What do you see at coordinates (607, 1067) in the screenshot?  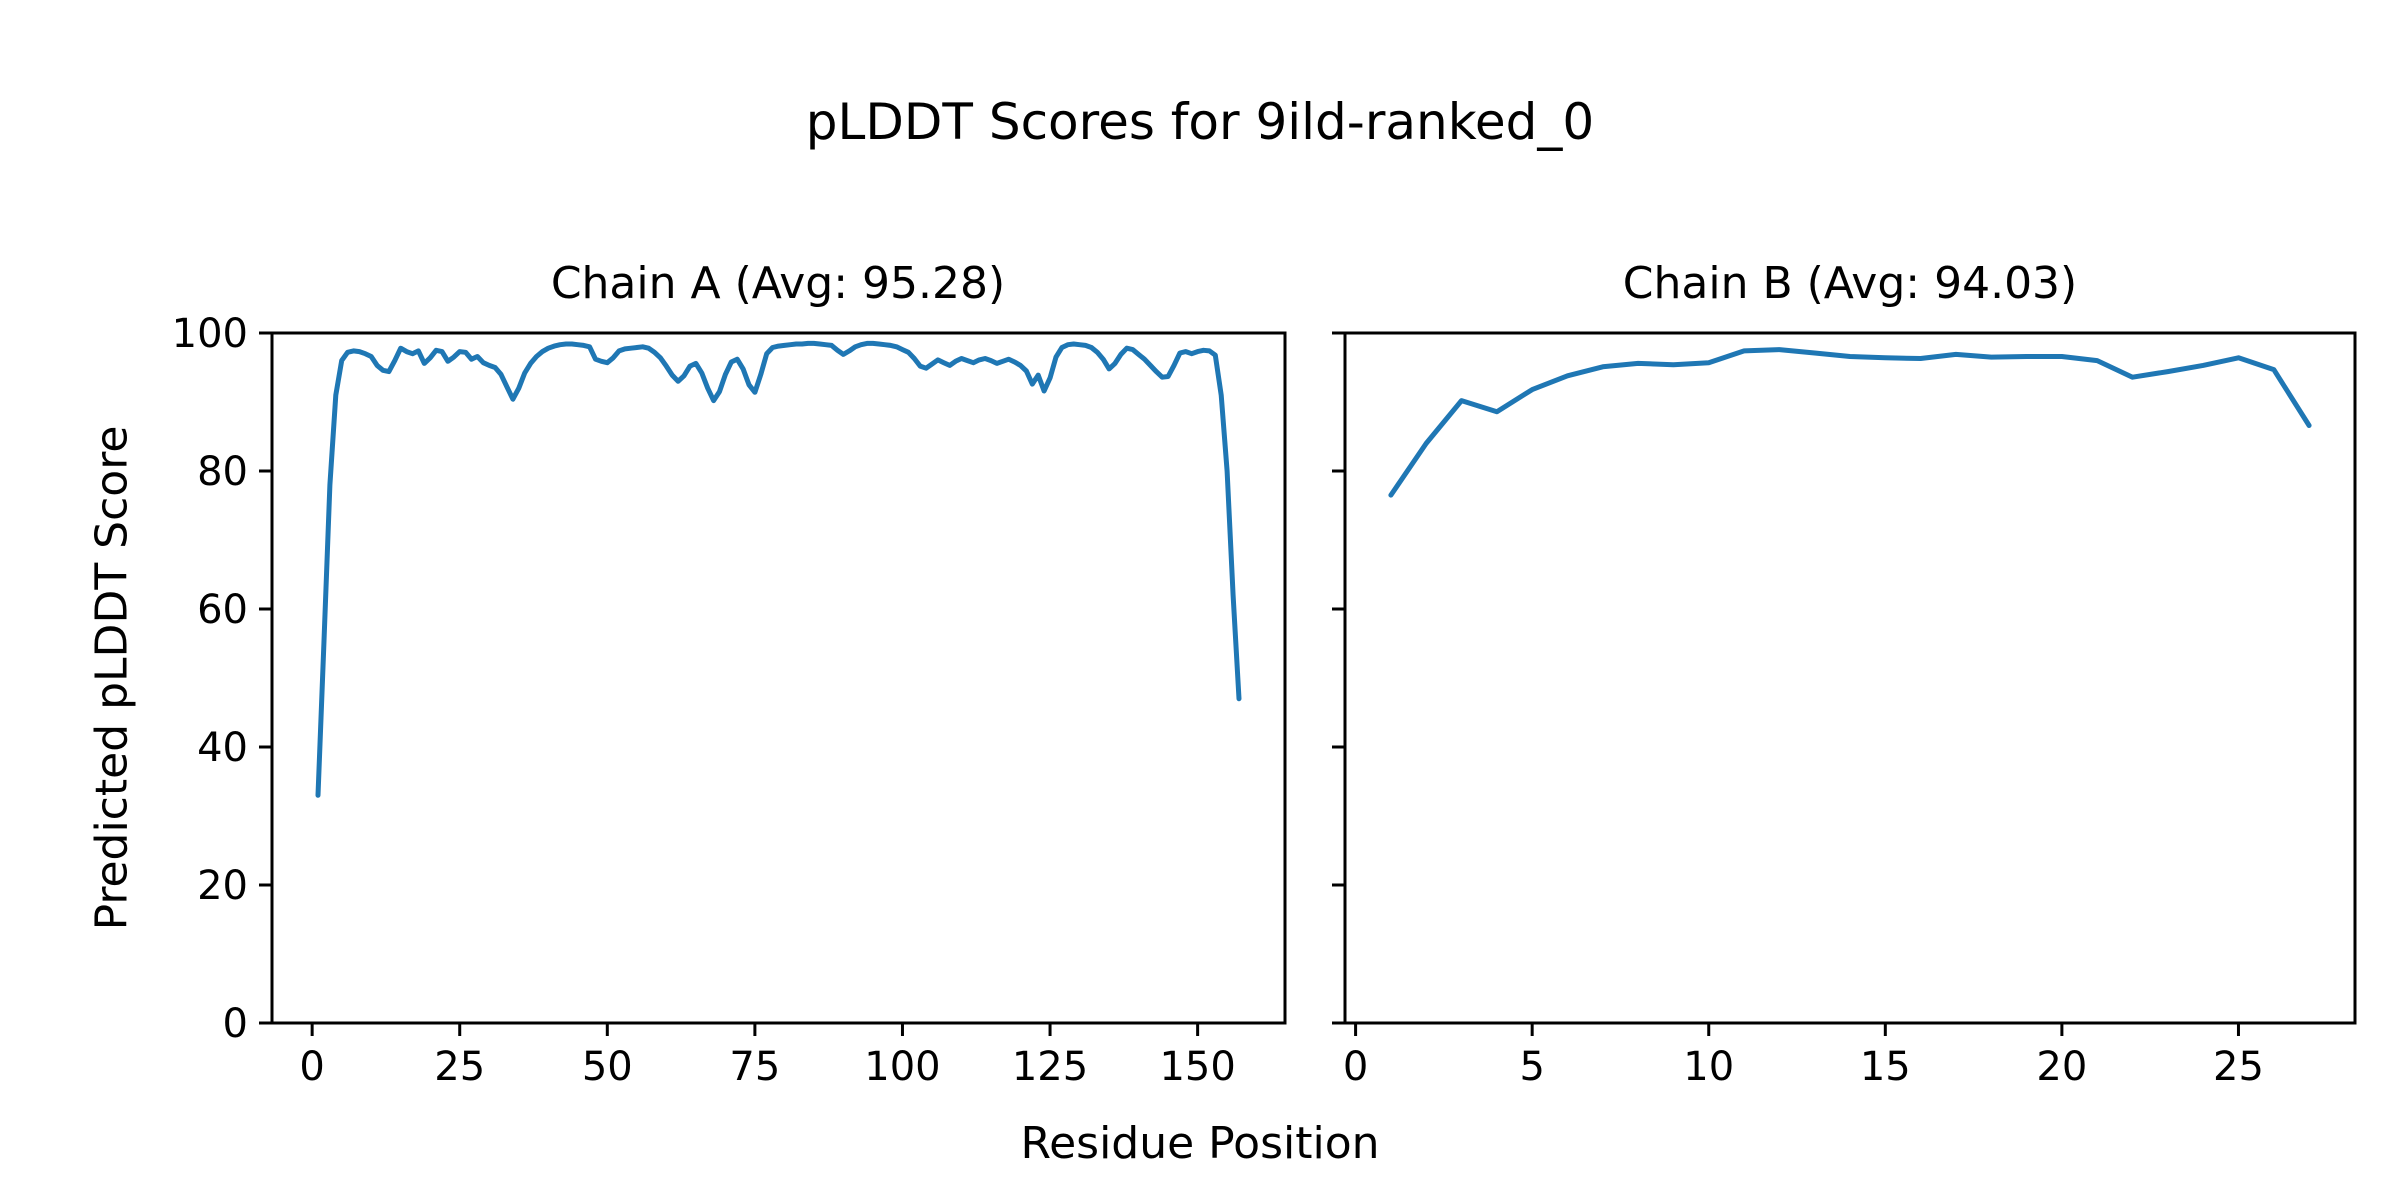 I see `chain-a-x-tick-label: 50` at bounding box center [607, 1067].